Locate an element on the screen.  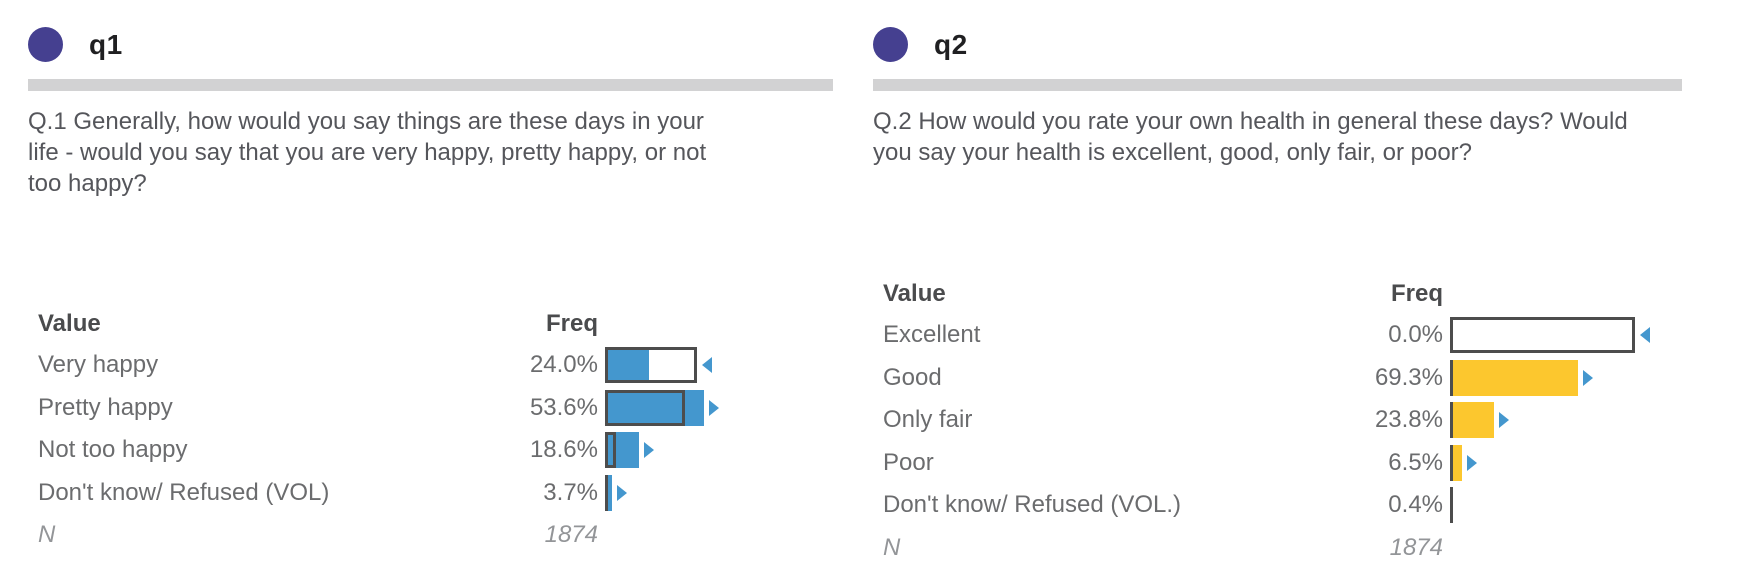
table-row: Only fair 23.8% is located at coordinates (1277, 420).